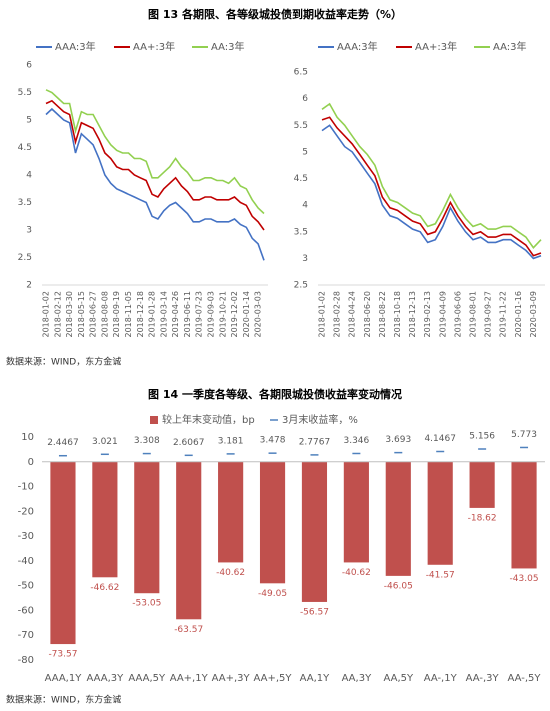 The image size is (550, 711). What do you see at coordinates (440, 439) in the screenshot?
I see `value-label: 4.1467` at bounding box center [440, 439].